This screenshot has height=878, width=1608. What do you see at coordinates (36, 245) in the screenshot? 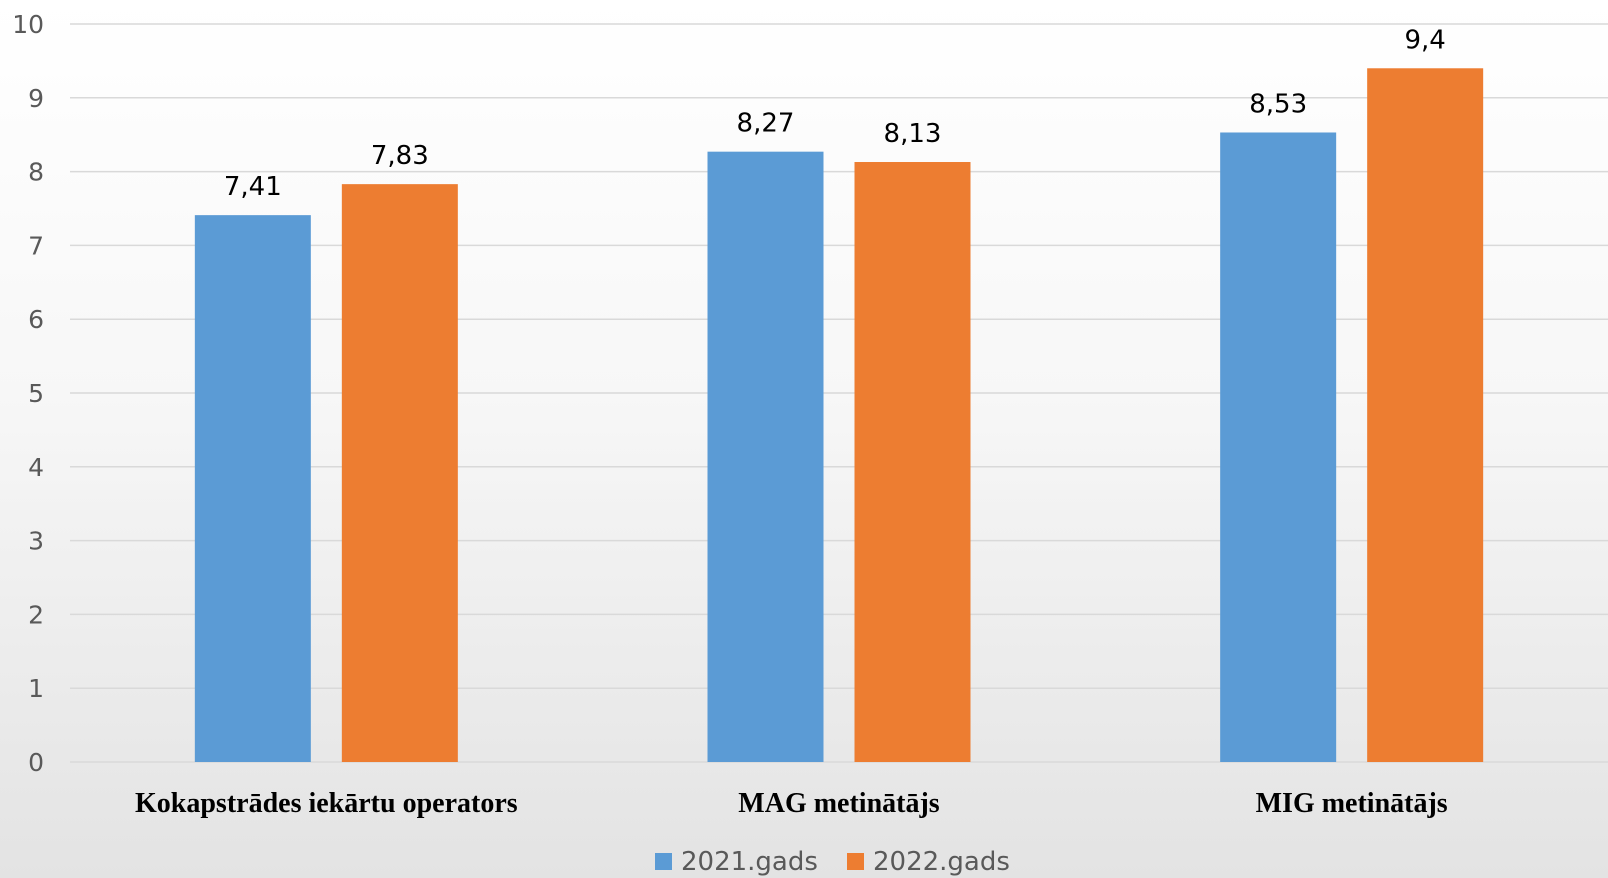
I see `y-tick-label: 7` at bounding box center [36, 245].